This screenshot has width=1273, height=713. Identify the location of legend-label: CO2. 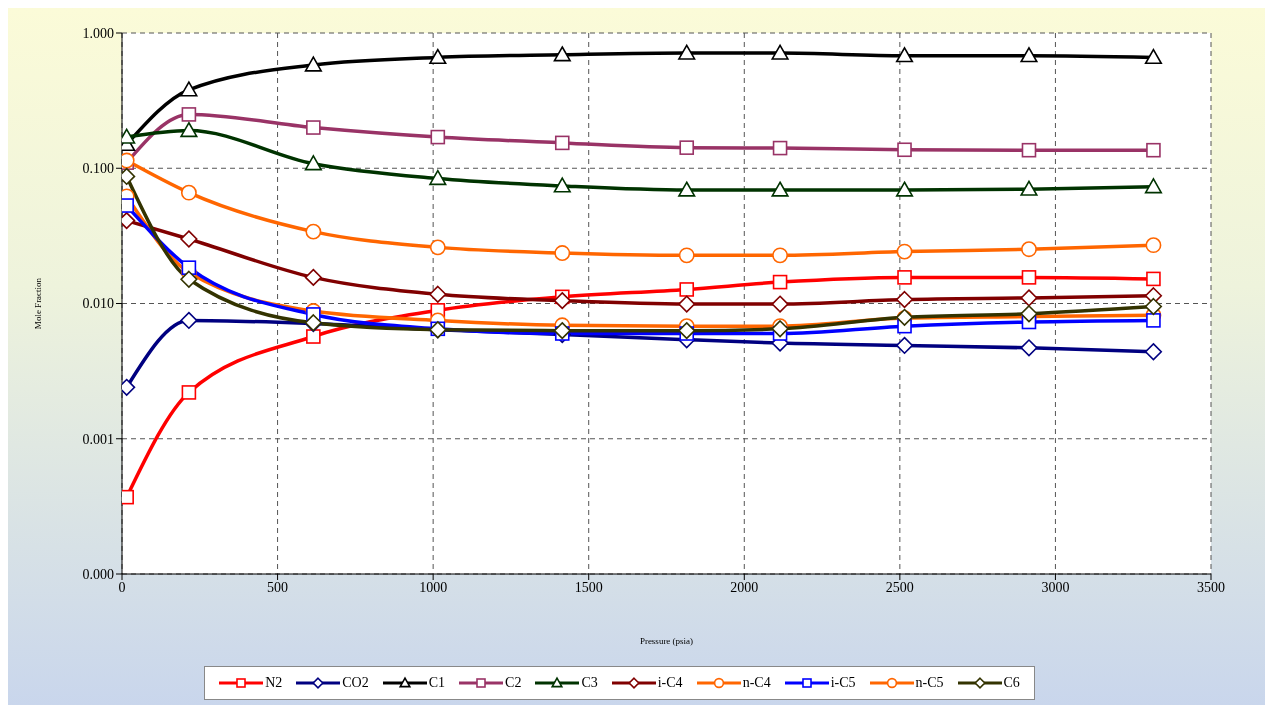
(355, 683).